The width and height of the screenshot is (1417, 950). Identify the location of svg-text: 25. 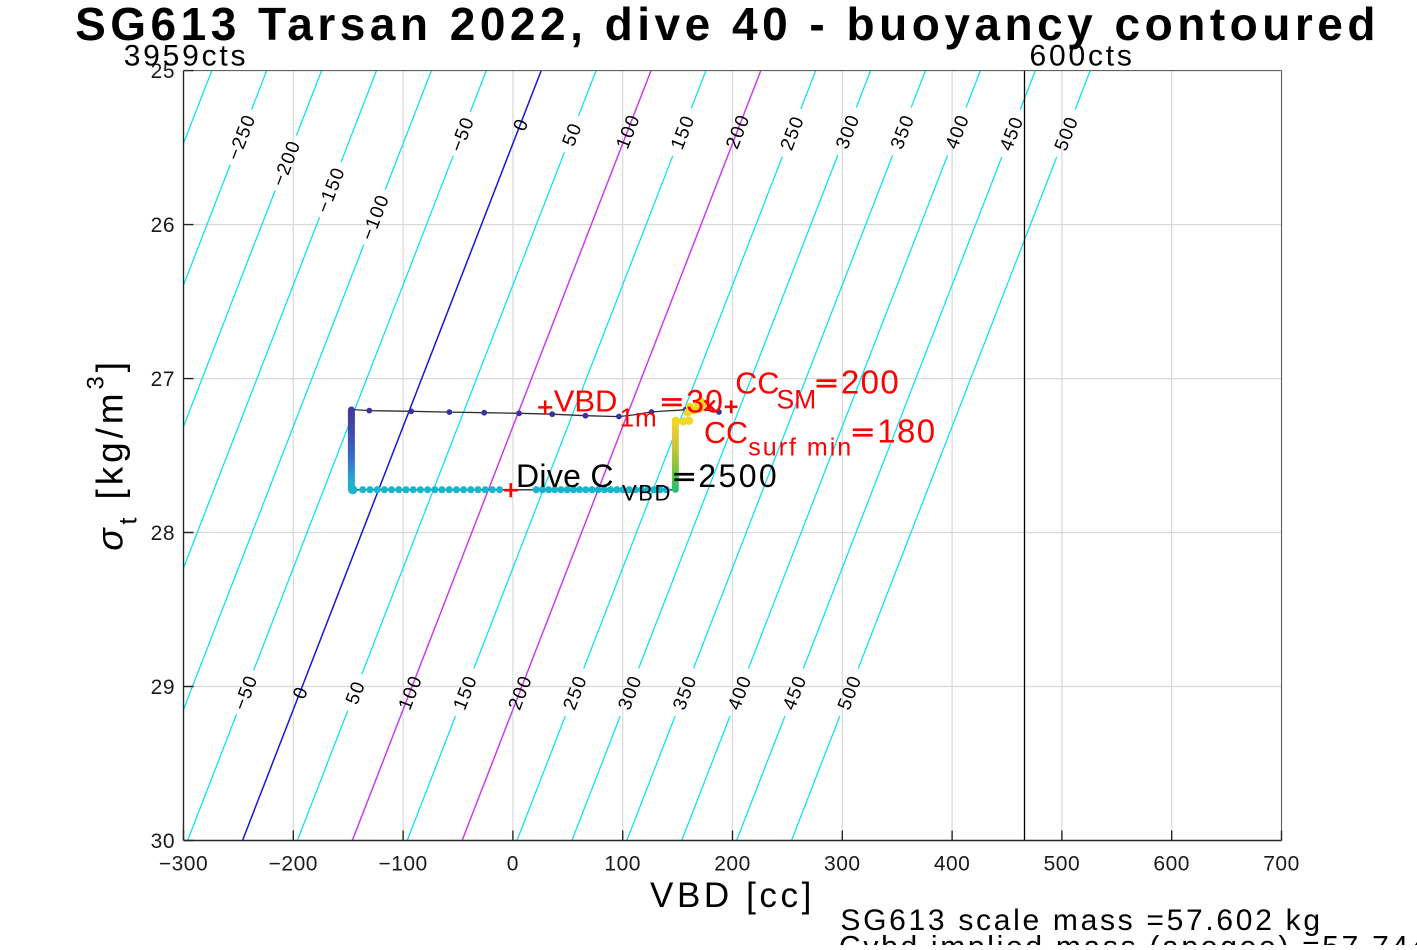
(163, 71).